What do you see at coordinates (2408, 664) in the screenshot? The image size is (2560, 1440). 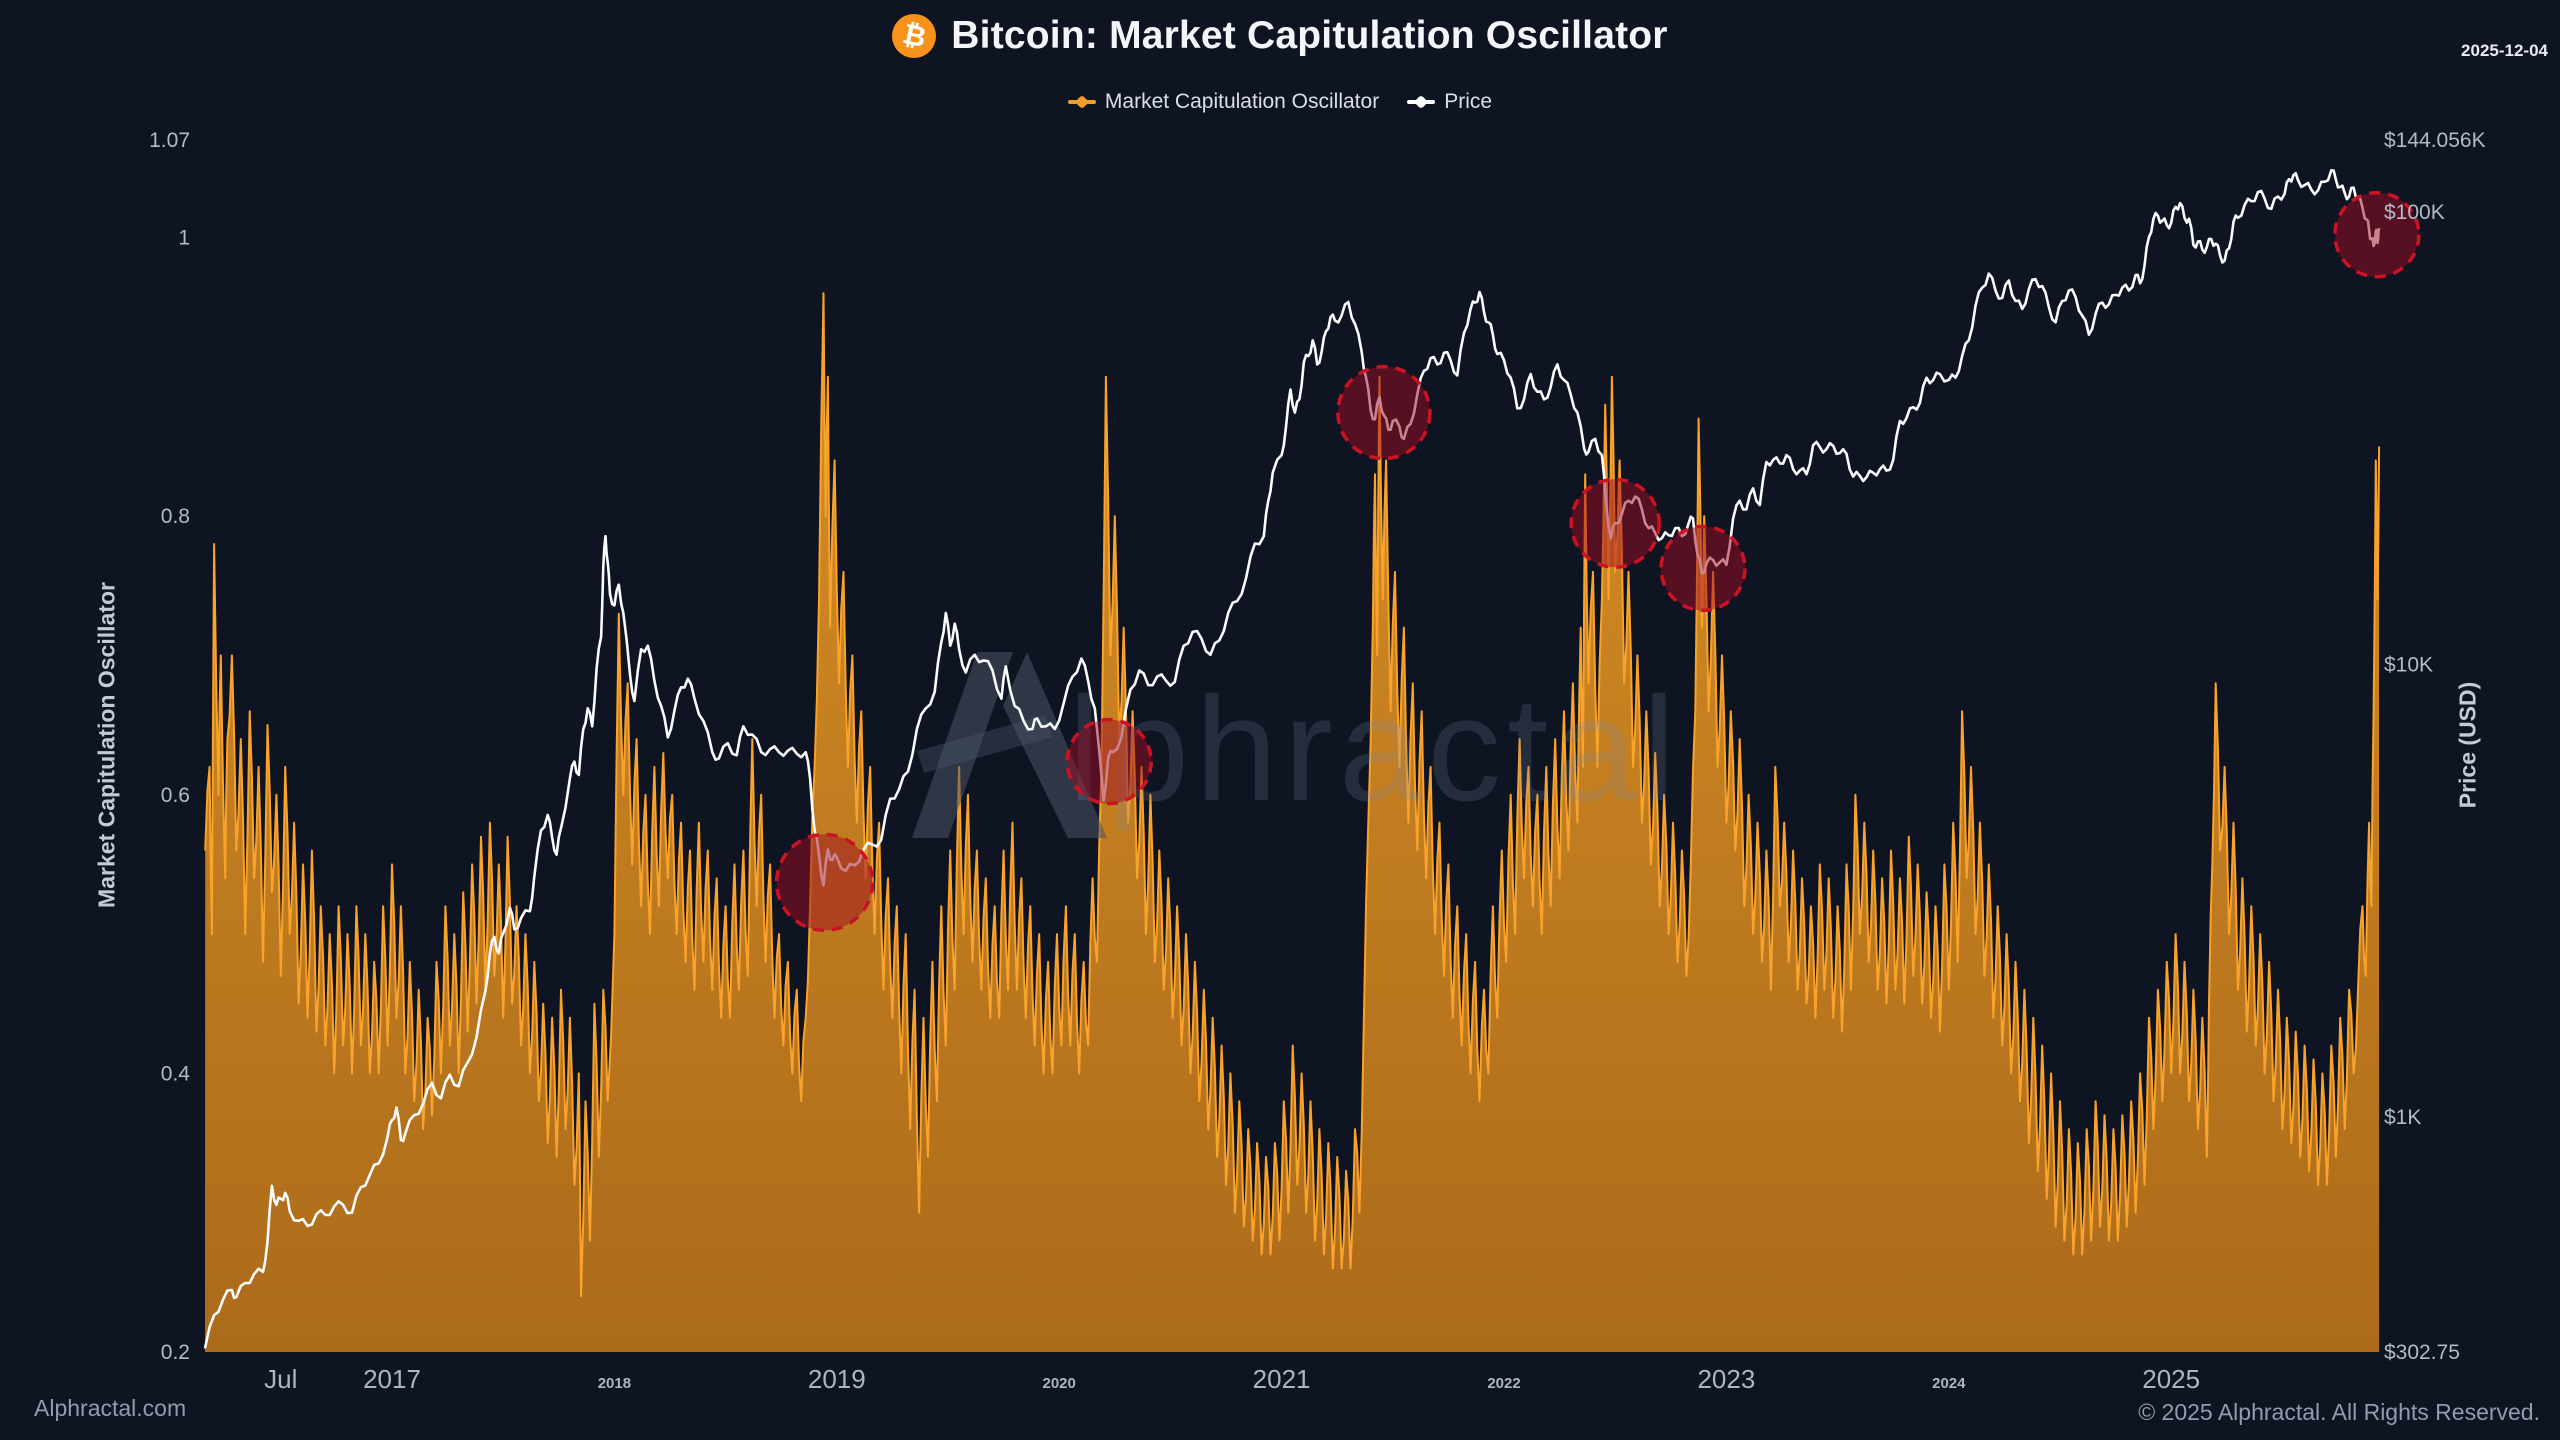 I see `right-axis-tick: $10K` at bounding box center [2408, 664].